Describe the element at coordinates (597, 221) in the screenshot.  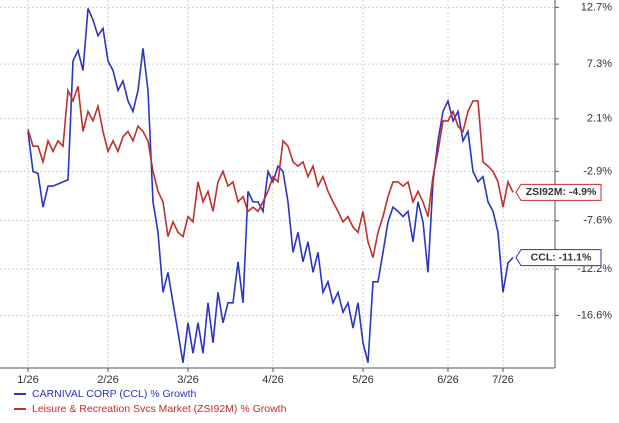
I see `y-tick-label: -7.6%` at that location.